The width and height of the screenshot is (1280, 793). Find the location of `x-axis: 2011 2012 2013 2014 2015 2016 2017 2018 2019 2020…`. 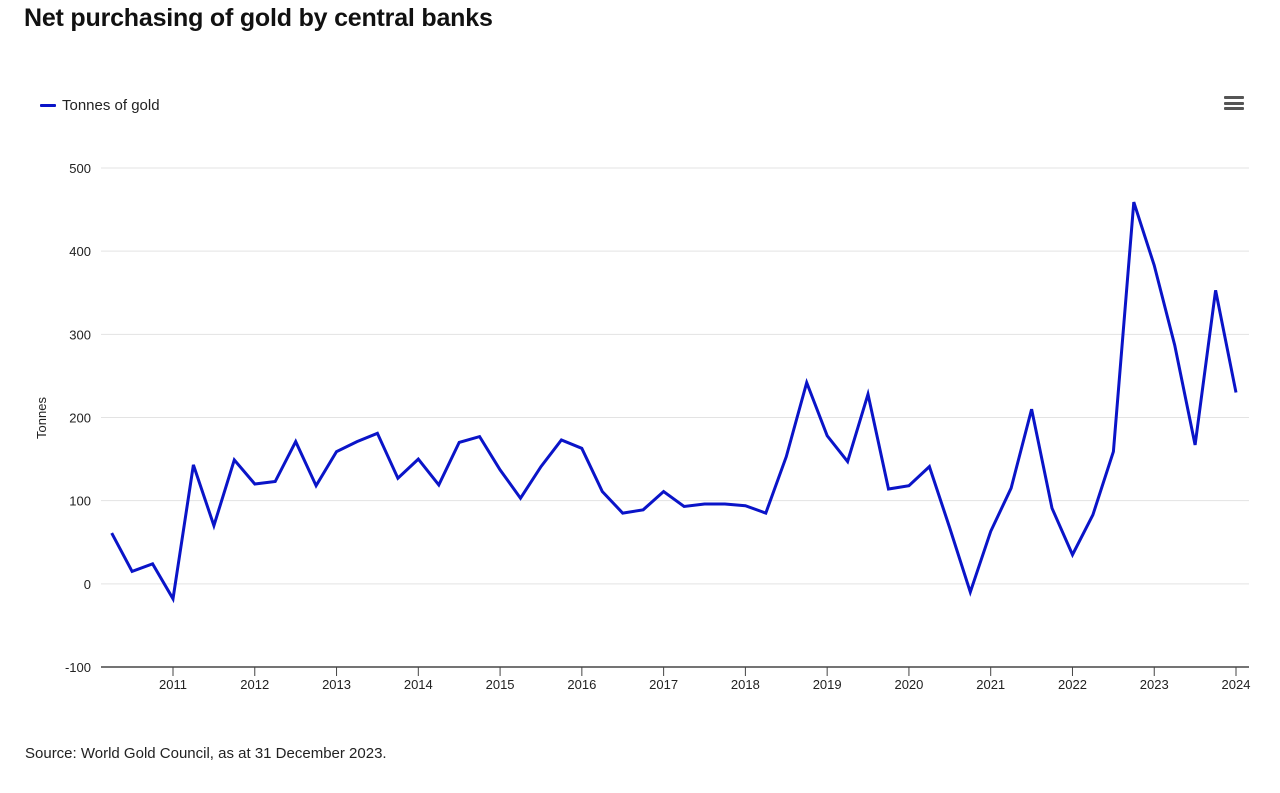

x-axis: 2011 2012 2013 2014 2015 2016 2017 2018 2019 2020… is located at coordinates (676, 679).